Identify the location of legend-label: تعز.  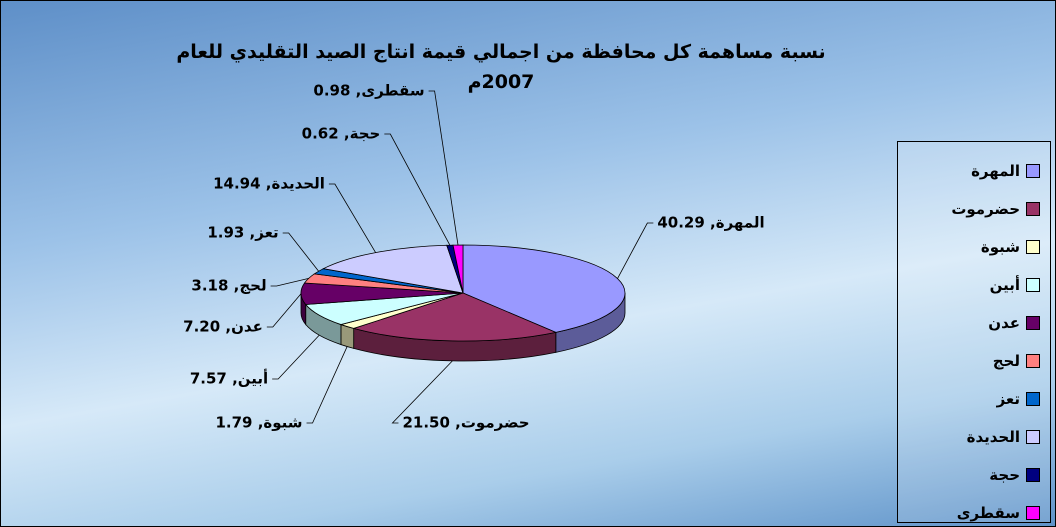
(1008, 399).